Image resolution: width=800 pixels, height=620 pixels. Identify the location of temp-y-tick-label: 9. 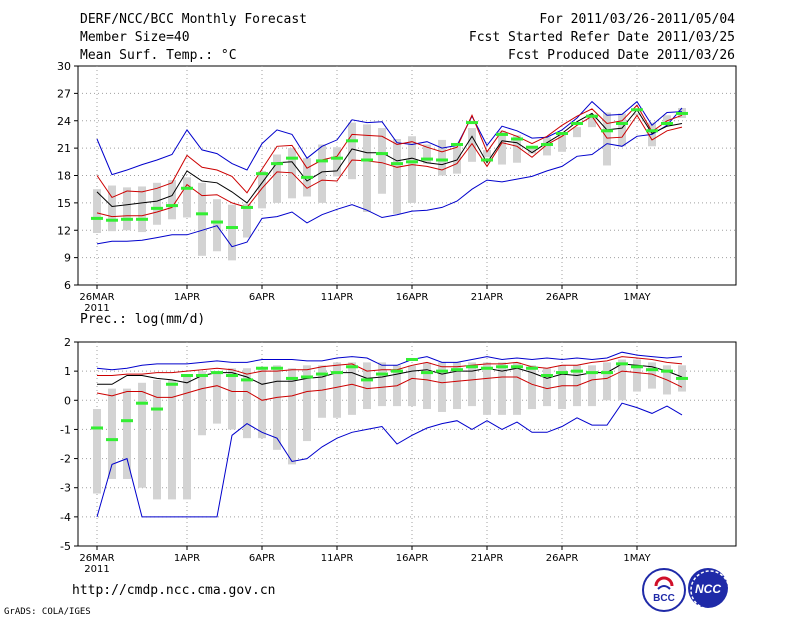
(67, 258).